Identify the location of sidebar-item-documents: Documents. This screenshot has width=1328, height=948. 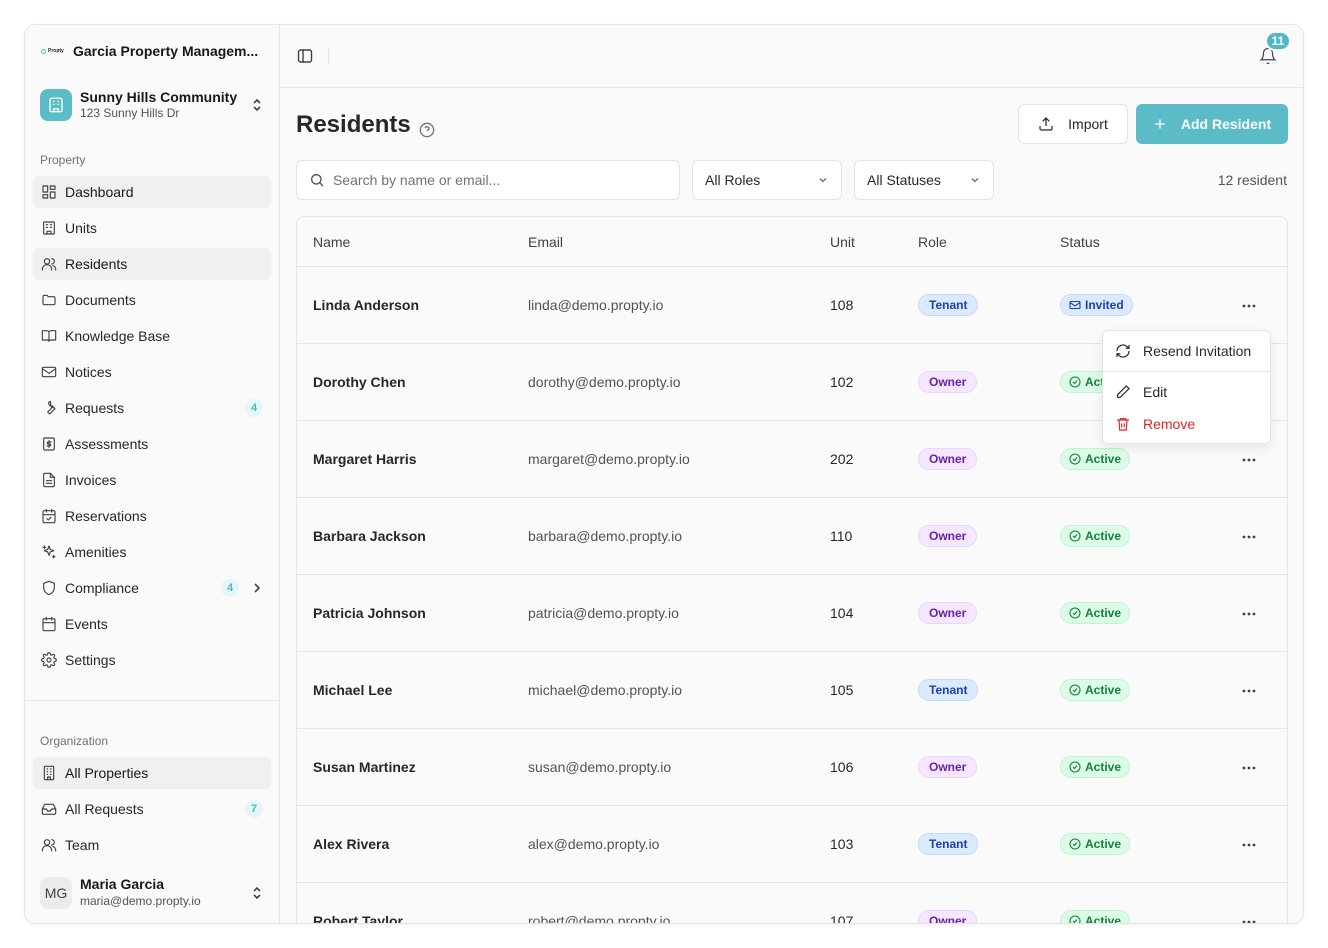
(152, 300).